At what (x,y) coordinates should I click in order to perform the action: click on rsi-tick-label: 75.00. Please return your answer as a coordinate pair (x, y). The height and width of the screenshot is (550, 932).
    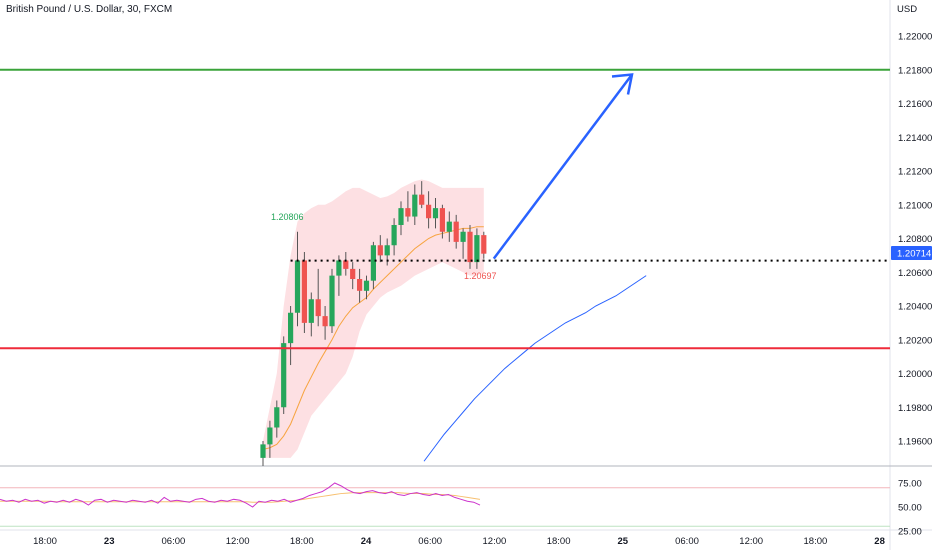
    Looking at the image, I should click on (910, 484).